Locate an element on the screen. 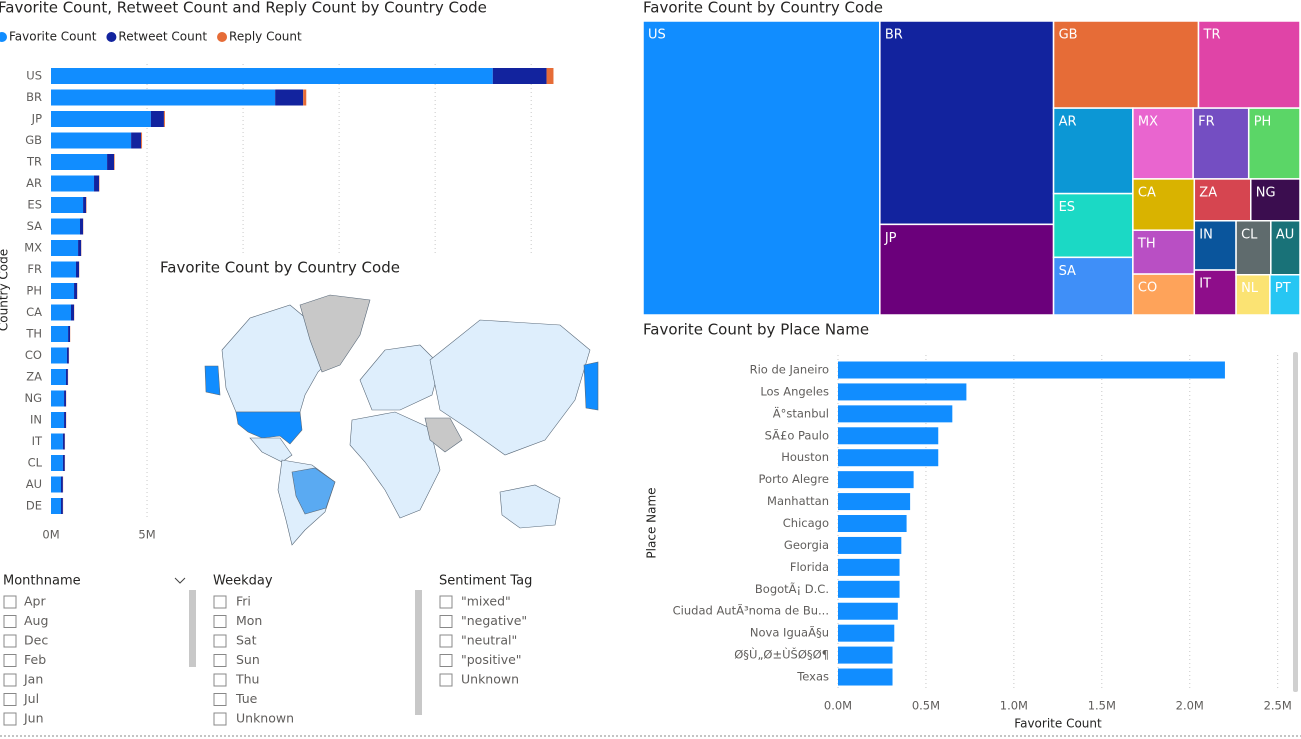 This screenshot has height=739, width=1301. treemap-label: FR is located at coordinates (1206, 122).